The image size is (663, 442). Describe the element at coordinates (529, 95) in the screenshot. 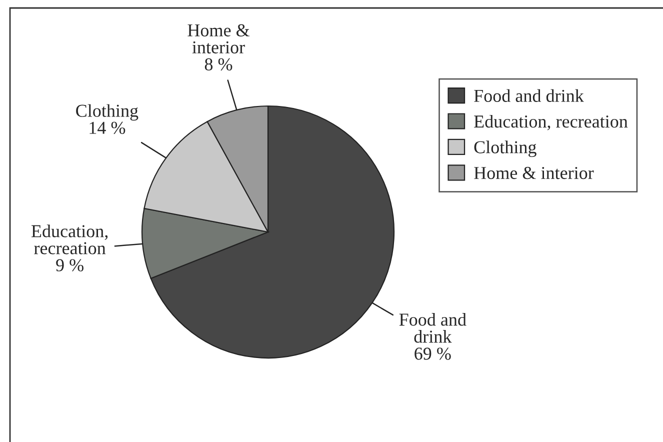

I see `legend-label: Food and drink` at that location.